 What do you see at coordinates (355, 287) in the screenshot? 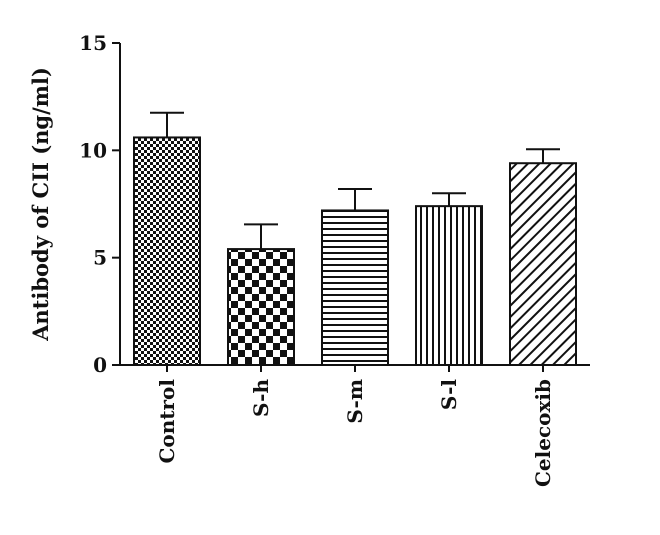
I see `bar-s-m` at bounding box center [355, 287].